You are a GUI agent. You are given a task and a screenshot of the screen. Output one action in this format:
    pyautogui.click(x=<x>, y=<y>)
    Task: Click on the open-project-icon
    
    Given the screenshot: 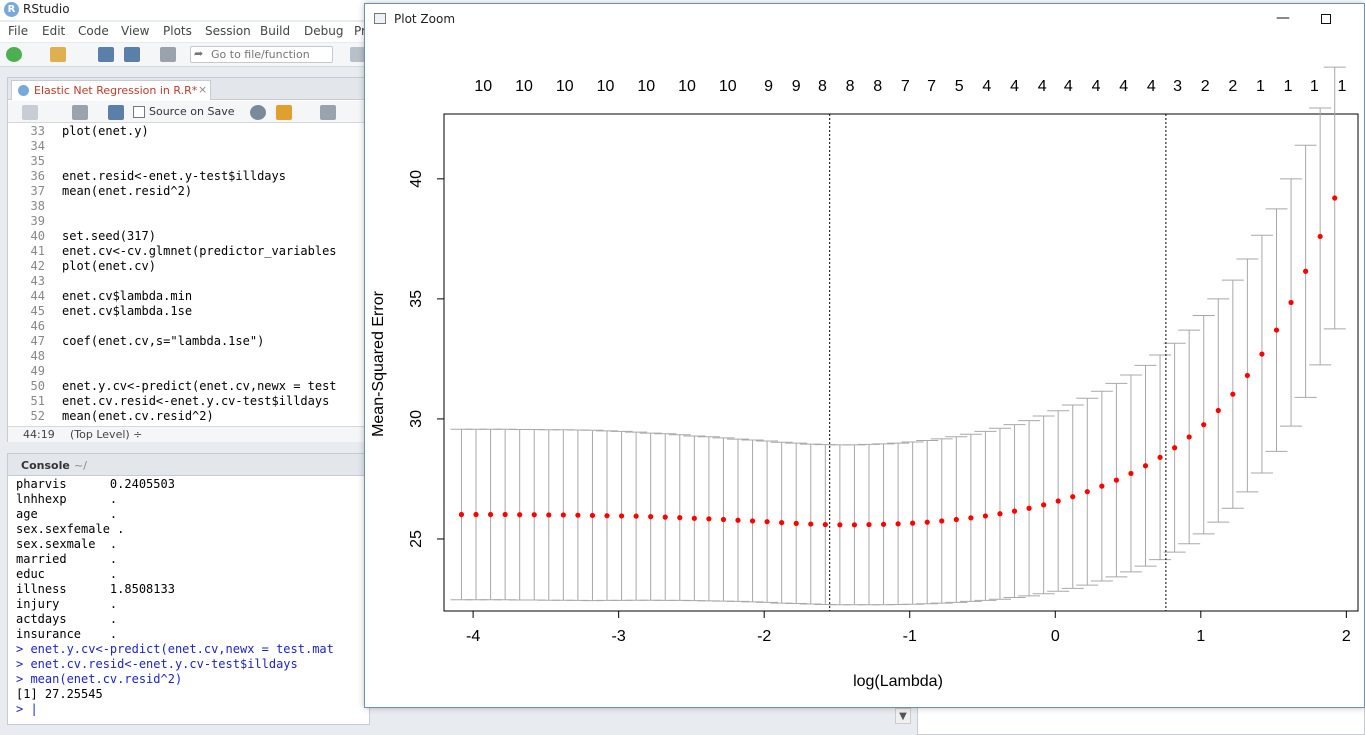 What is the action you would take?
    pyautogui.click(x=58, y=54)
    